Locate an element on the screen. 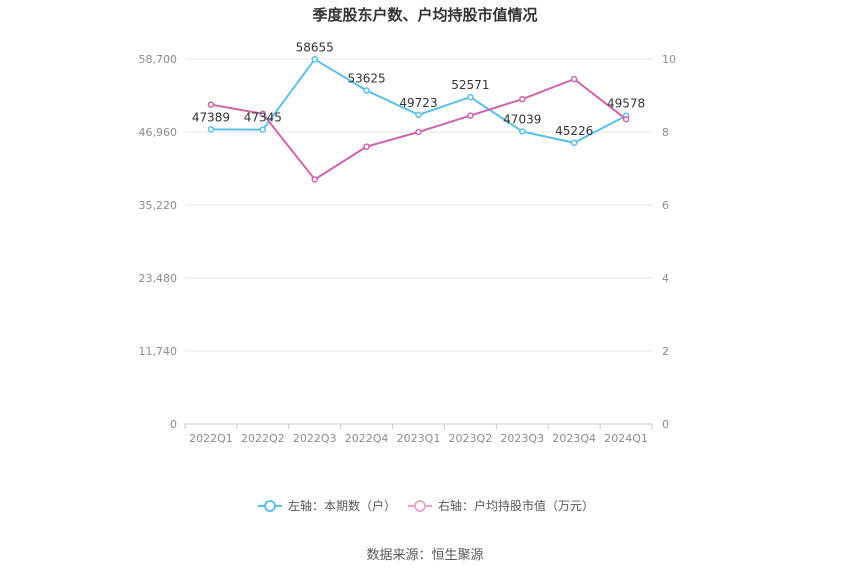  y-right-tick-label: 8 is located at coordinates (665, 132).